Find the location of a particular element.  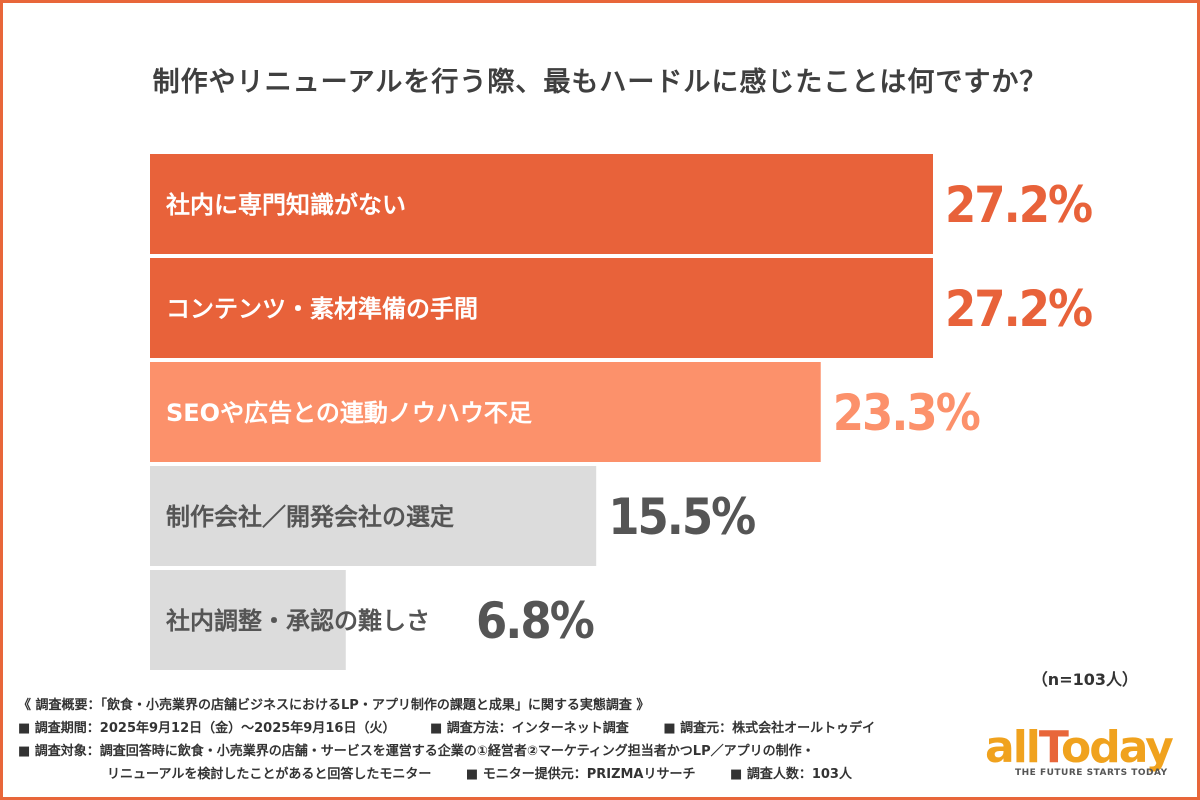

survey-org: ■ 調査元：株式会社オールトゥデイ is located at coordinates (769, 728).